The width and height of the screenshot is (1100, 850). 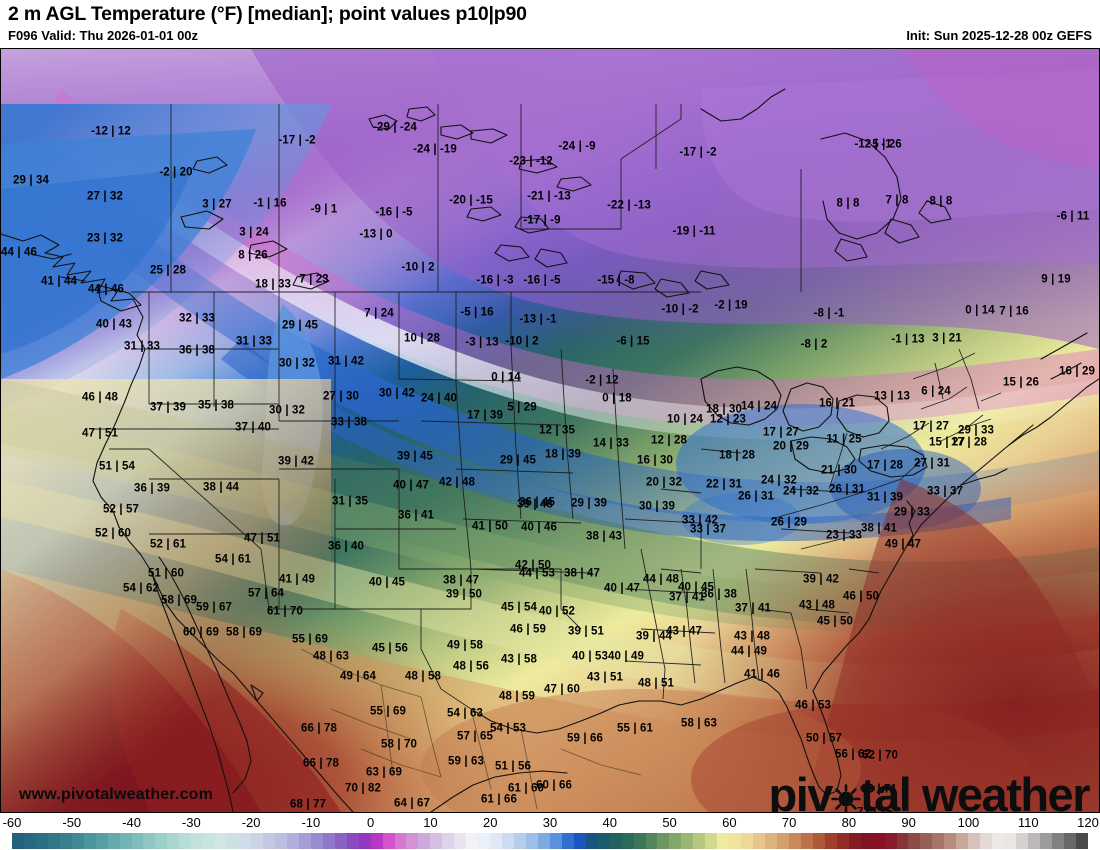 I want to click on point-value-label: 14 | 24, so click(x=759, y=406).